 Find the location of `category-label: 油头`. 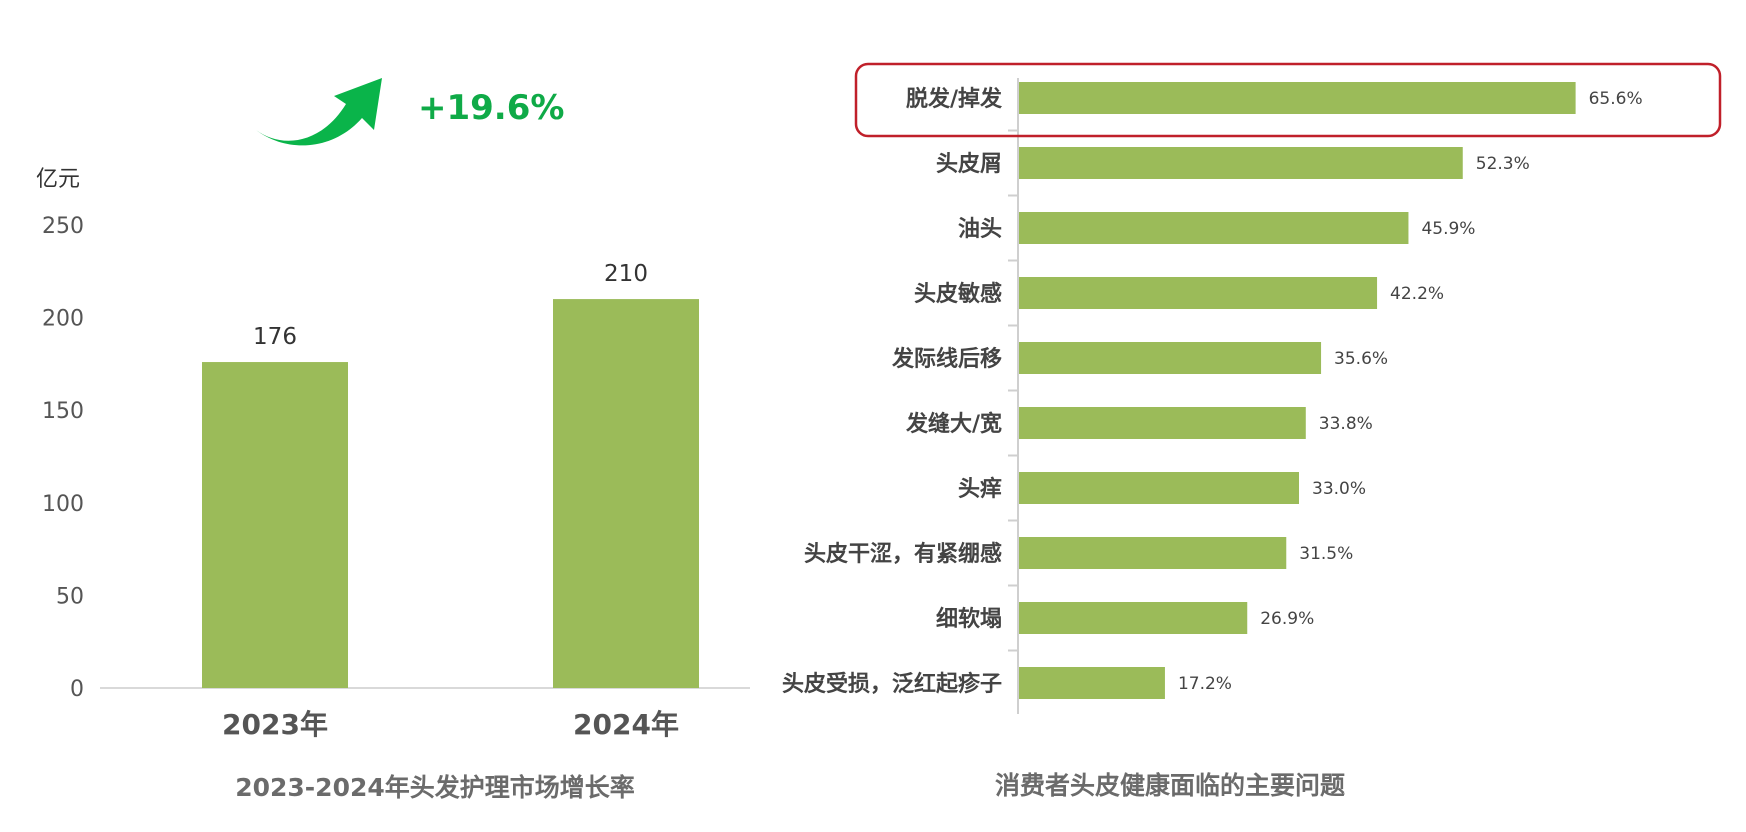

category-label: 油头 is located at coordinates (980, 229).